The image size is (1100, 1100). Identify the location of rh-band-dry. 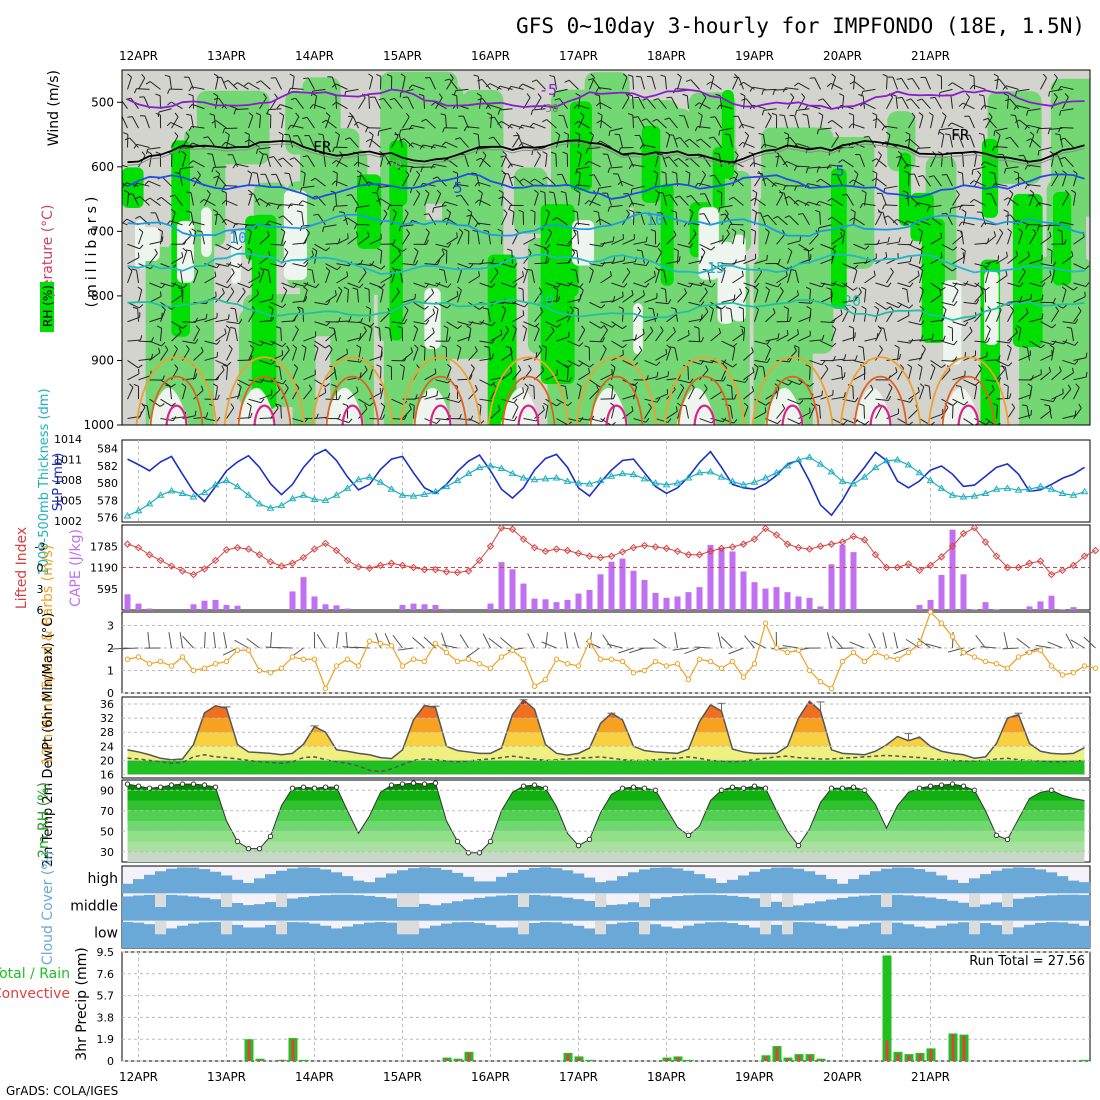
(236, 257).